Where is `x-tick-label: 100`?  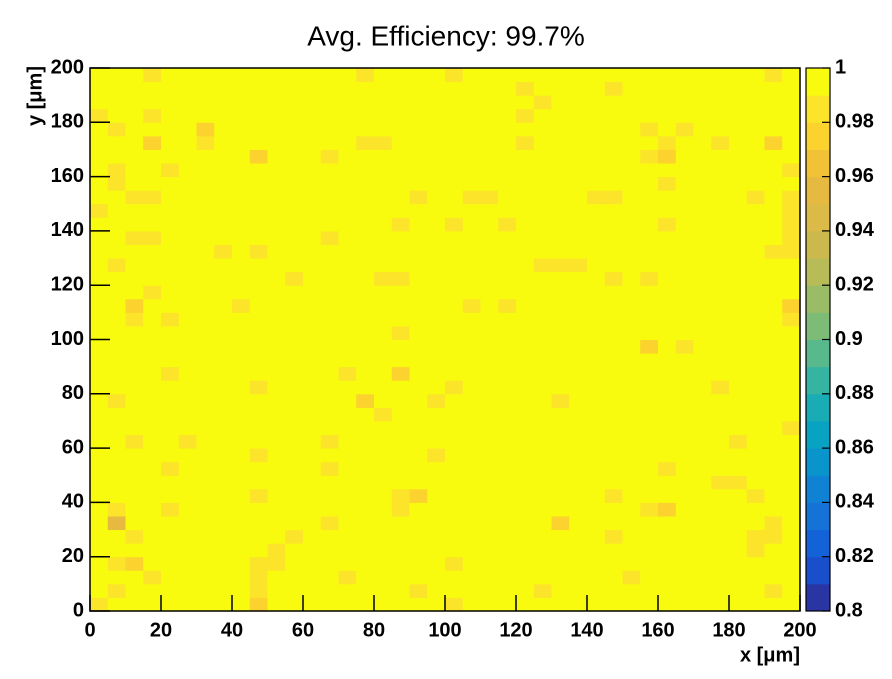 x-tick-label: 100 is located at coordinates (444, 630).